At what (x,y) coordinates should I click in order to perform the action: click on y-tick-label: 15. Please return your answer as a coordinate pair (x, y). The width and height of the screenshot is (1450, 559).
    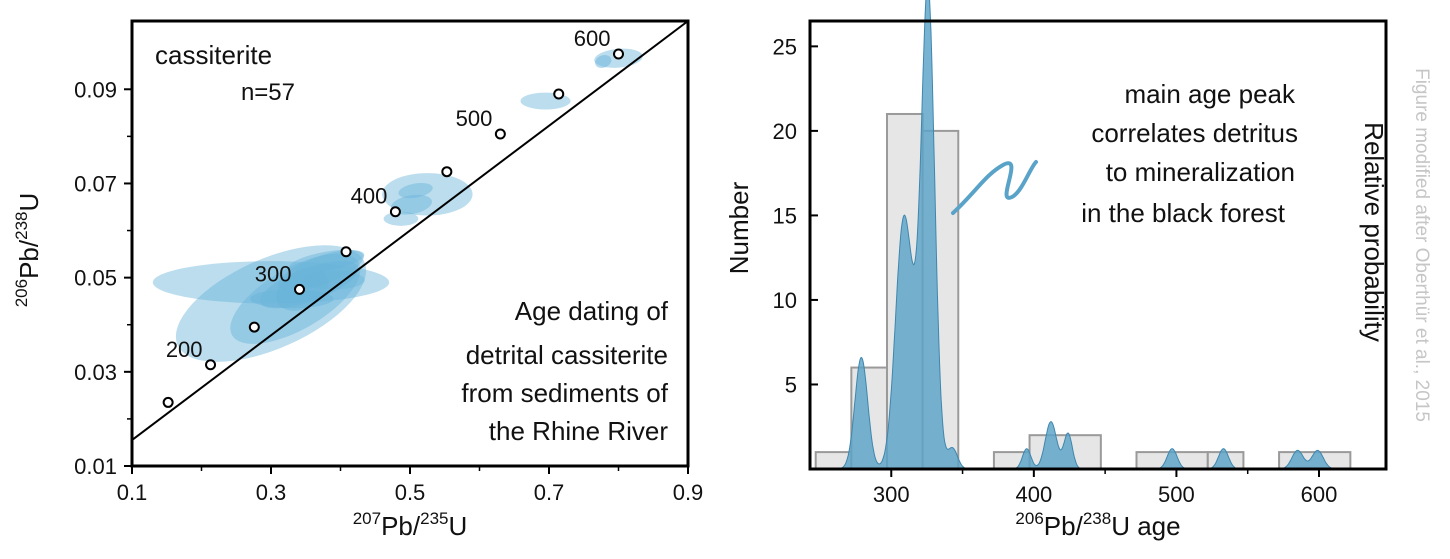
    Looking at the image, I should click on (785, 215).